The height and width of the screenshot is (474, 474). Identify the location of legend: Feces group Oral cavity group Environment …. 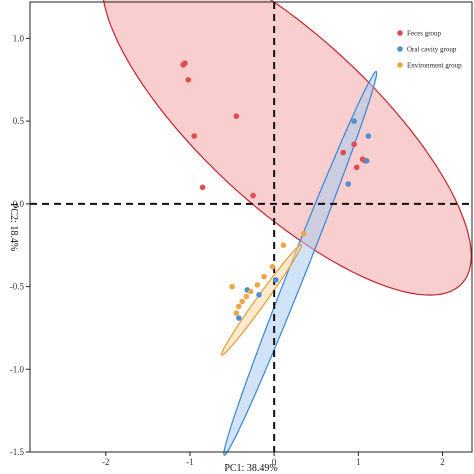
(429, 50).